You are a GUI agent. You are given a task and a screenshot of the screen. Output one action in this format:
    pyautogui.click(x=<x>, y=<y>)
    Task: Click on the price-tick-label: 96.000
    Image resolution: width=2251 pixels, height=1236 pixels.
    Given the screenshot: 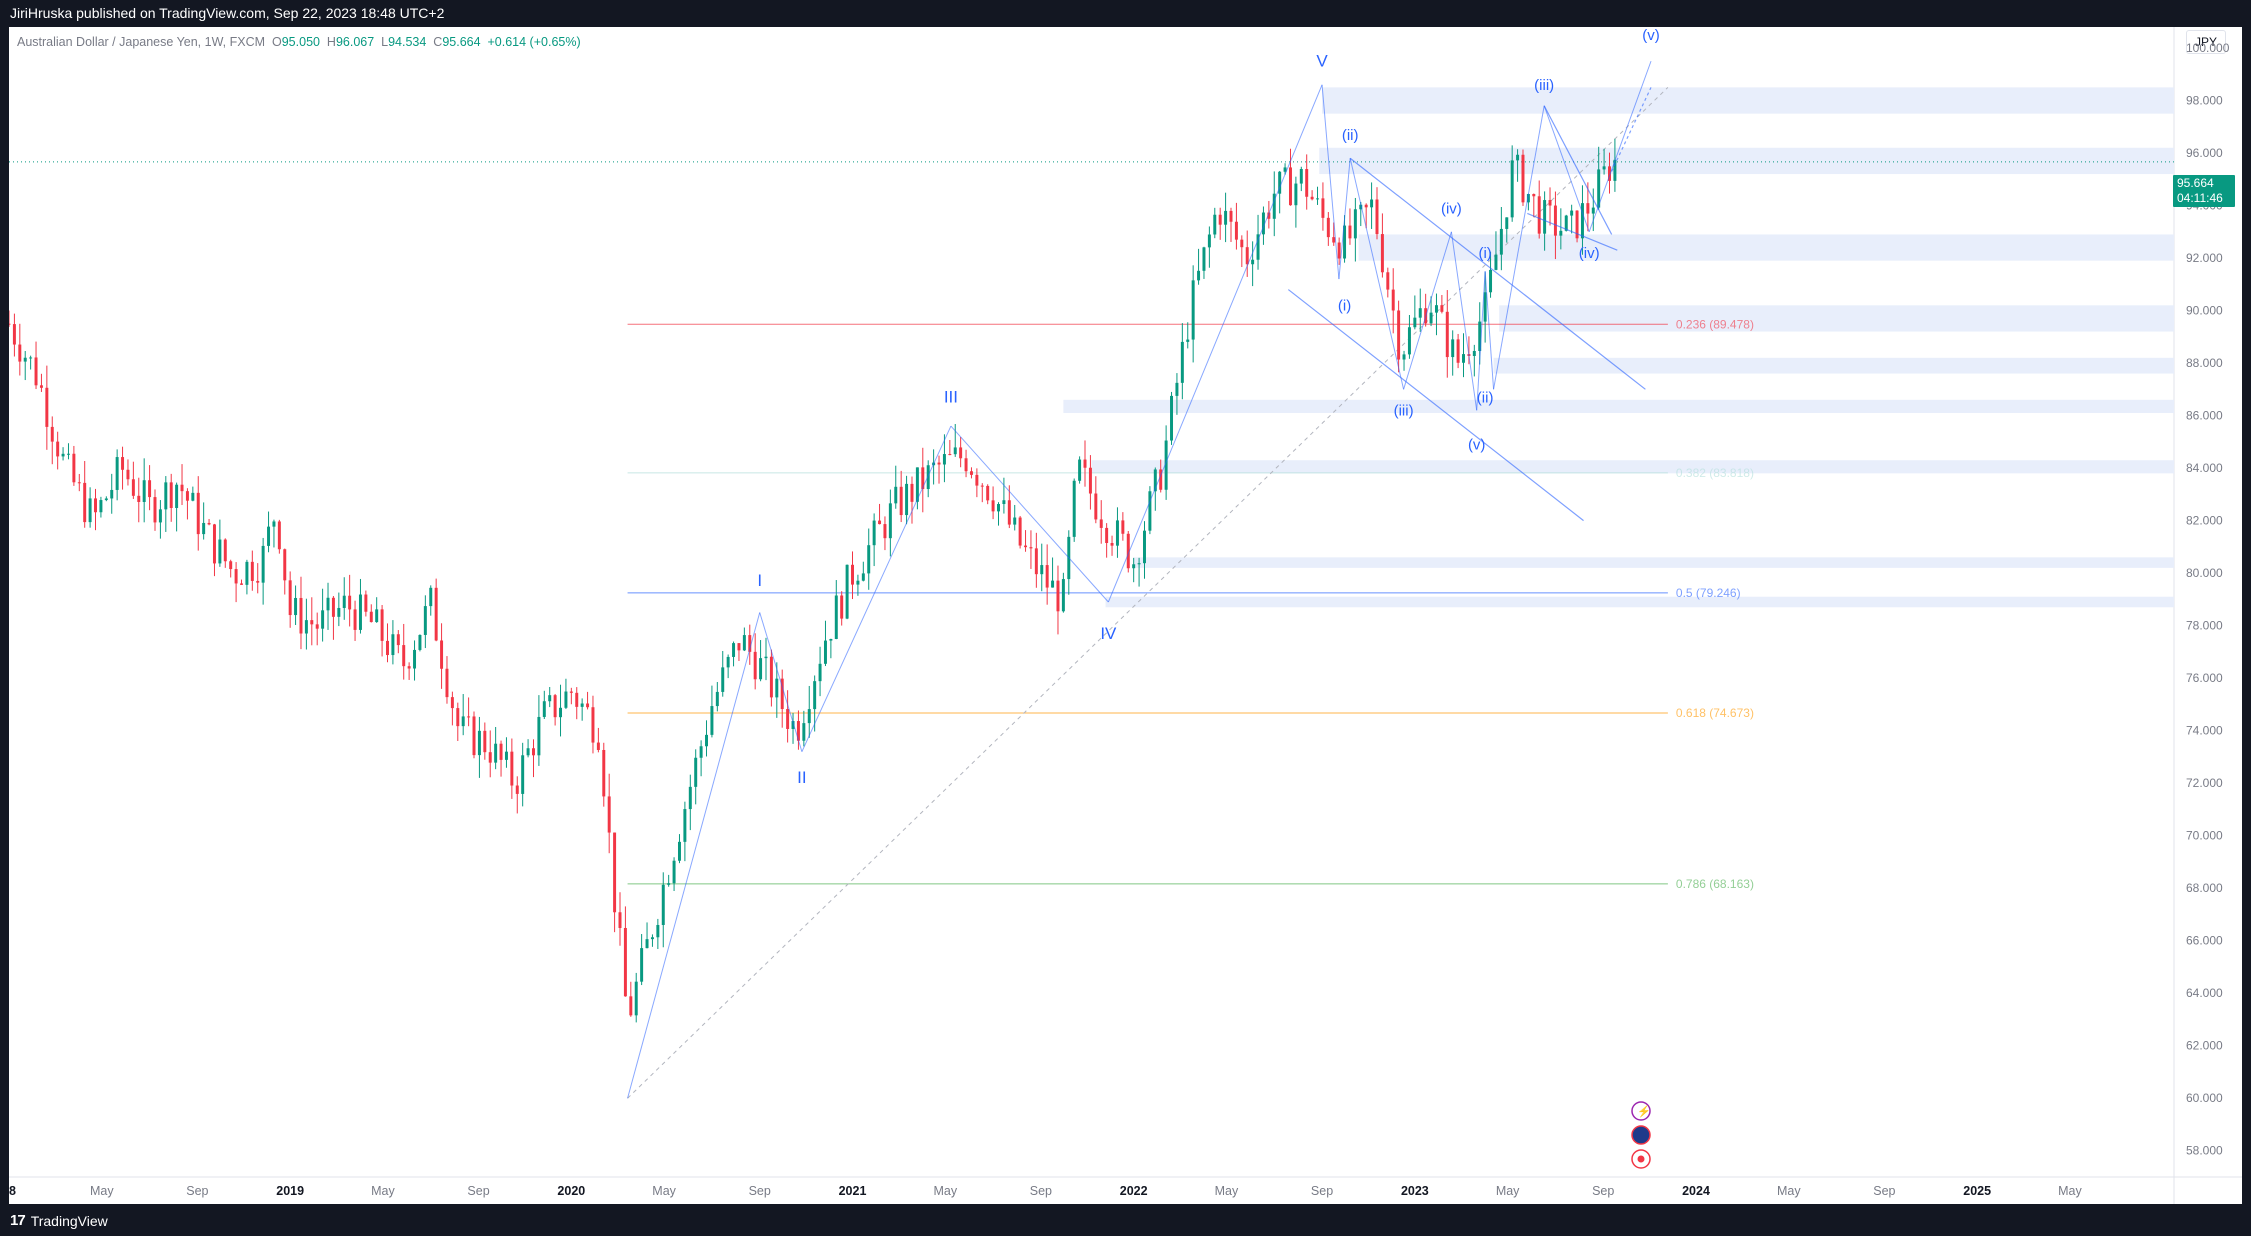 What is the action you would take?
    pyautogui.click(x=2204, y=153)
    